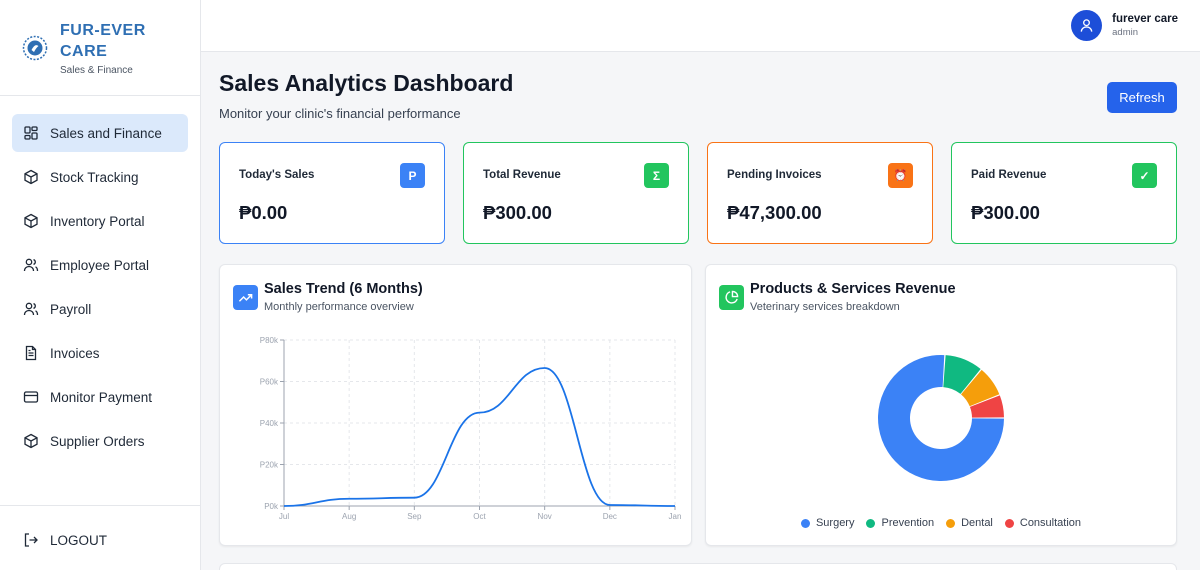 The image size is (1200, 570). I want to click on sidebar-item-label: Monitor Payment, so click(101, 397).